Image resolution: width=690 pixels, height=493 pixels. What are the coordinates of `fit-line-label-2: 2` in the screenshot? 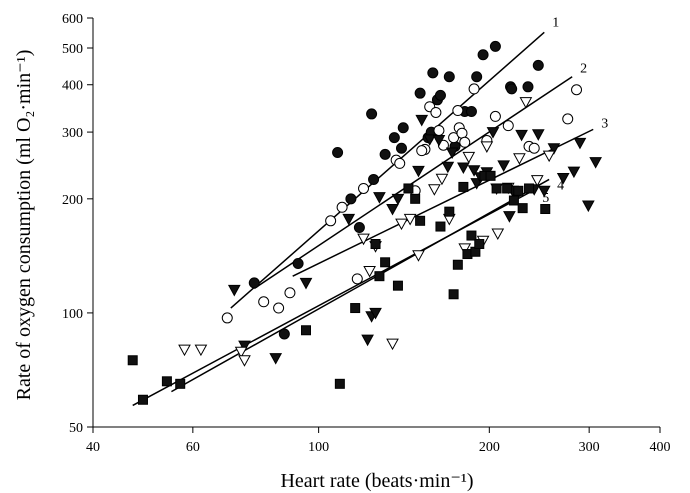 It's located at (583, 69).